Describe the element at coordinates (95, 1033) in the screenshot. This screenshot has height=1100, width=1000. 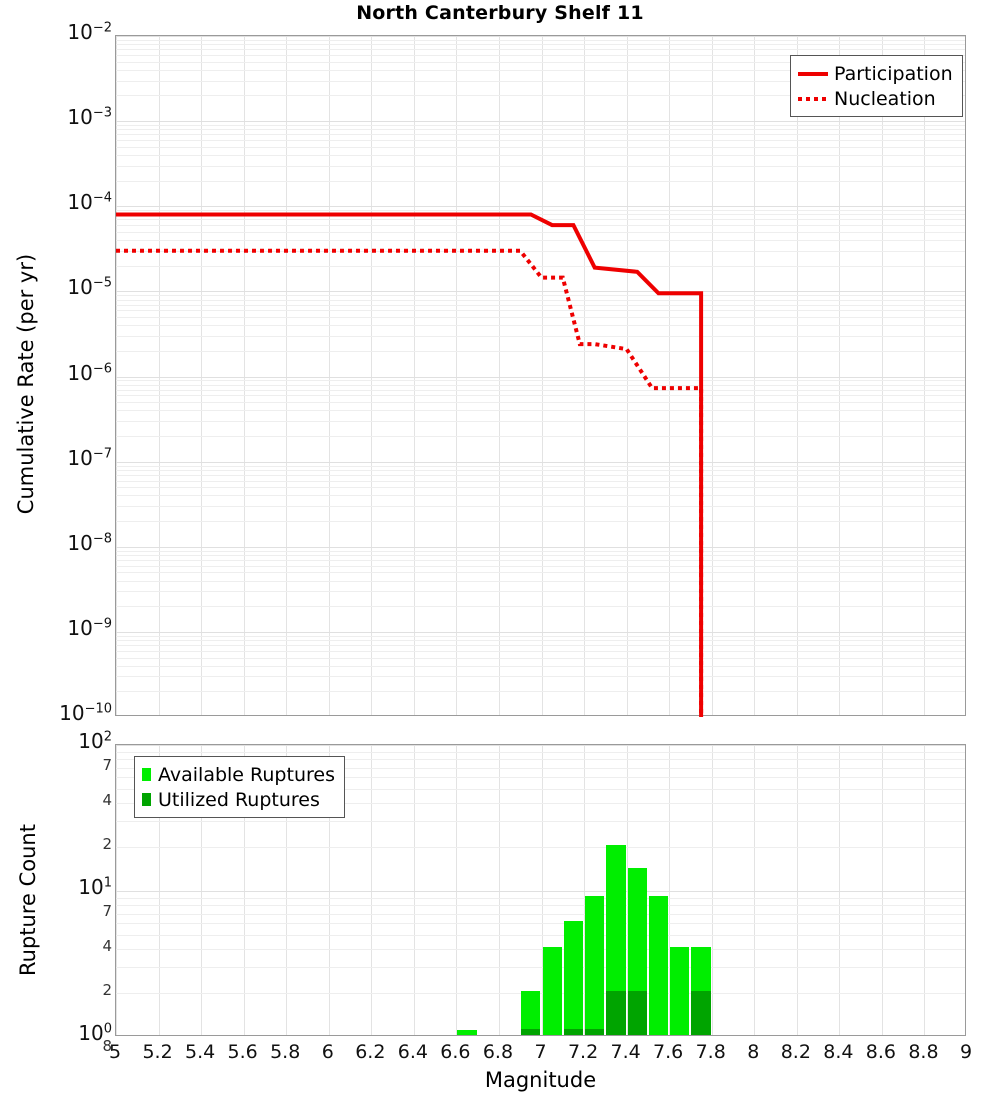
I see `y-tick-label: 10⁰` at that location.